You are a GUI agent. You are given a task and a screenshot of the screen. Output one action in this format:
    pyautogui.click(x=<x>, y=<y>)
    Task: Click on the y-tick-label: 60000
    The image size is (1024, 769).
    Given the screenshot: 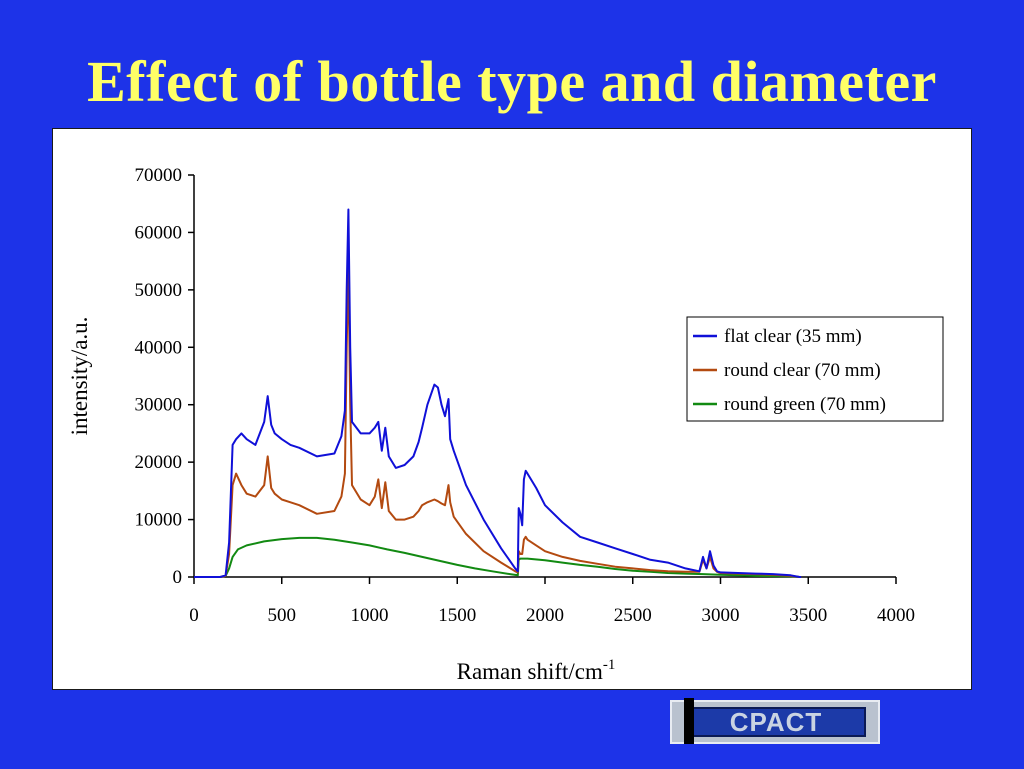 What is the action you would take?
    pyautogui.click(x=159, y=232)
    